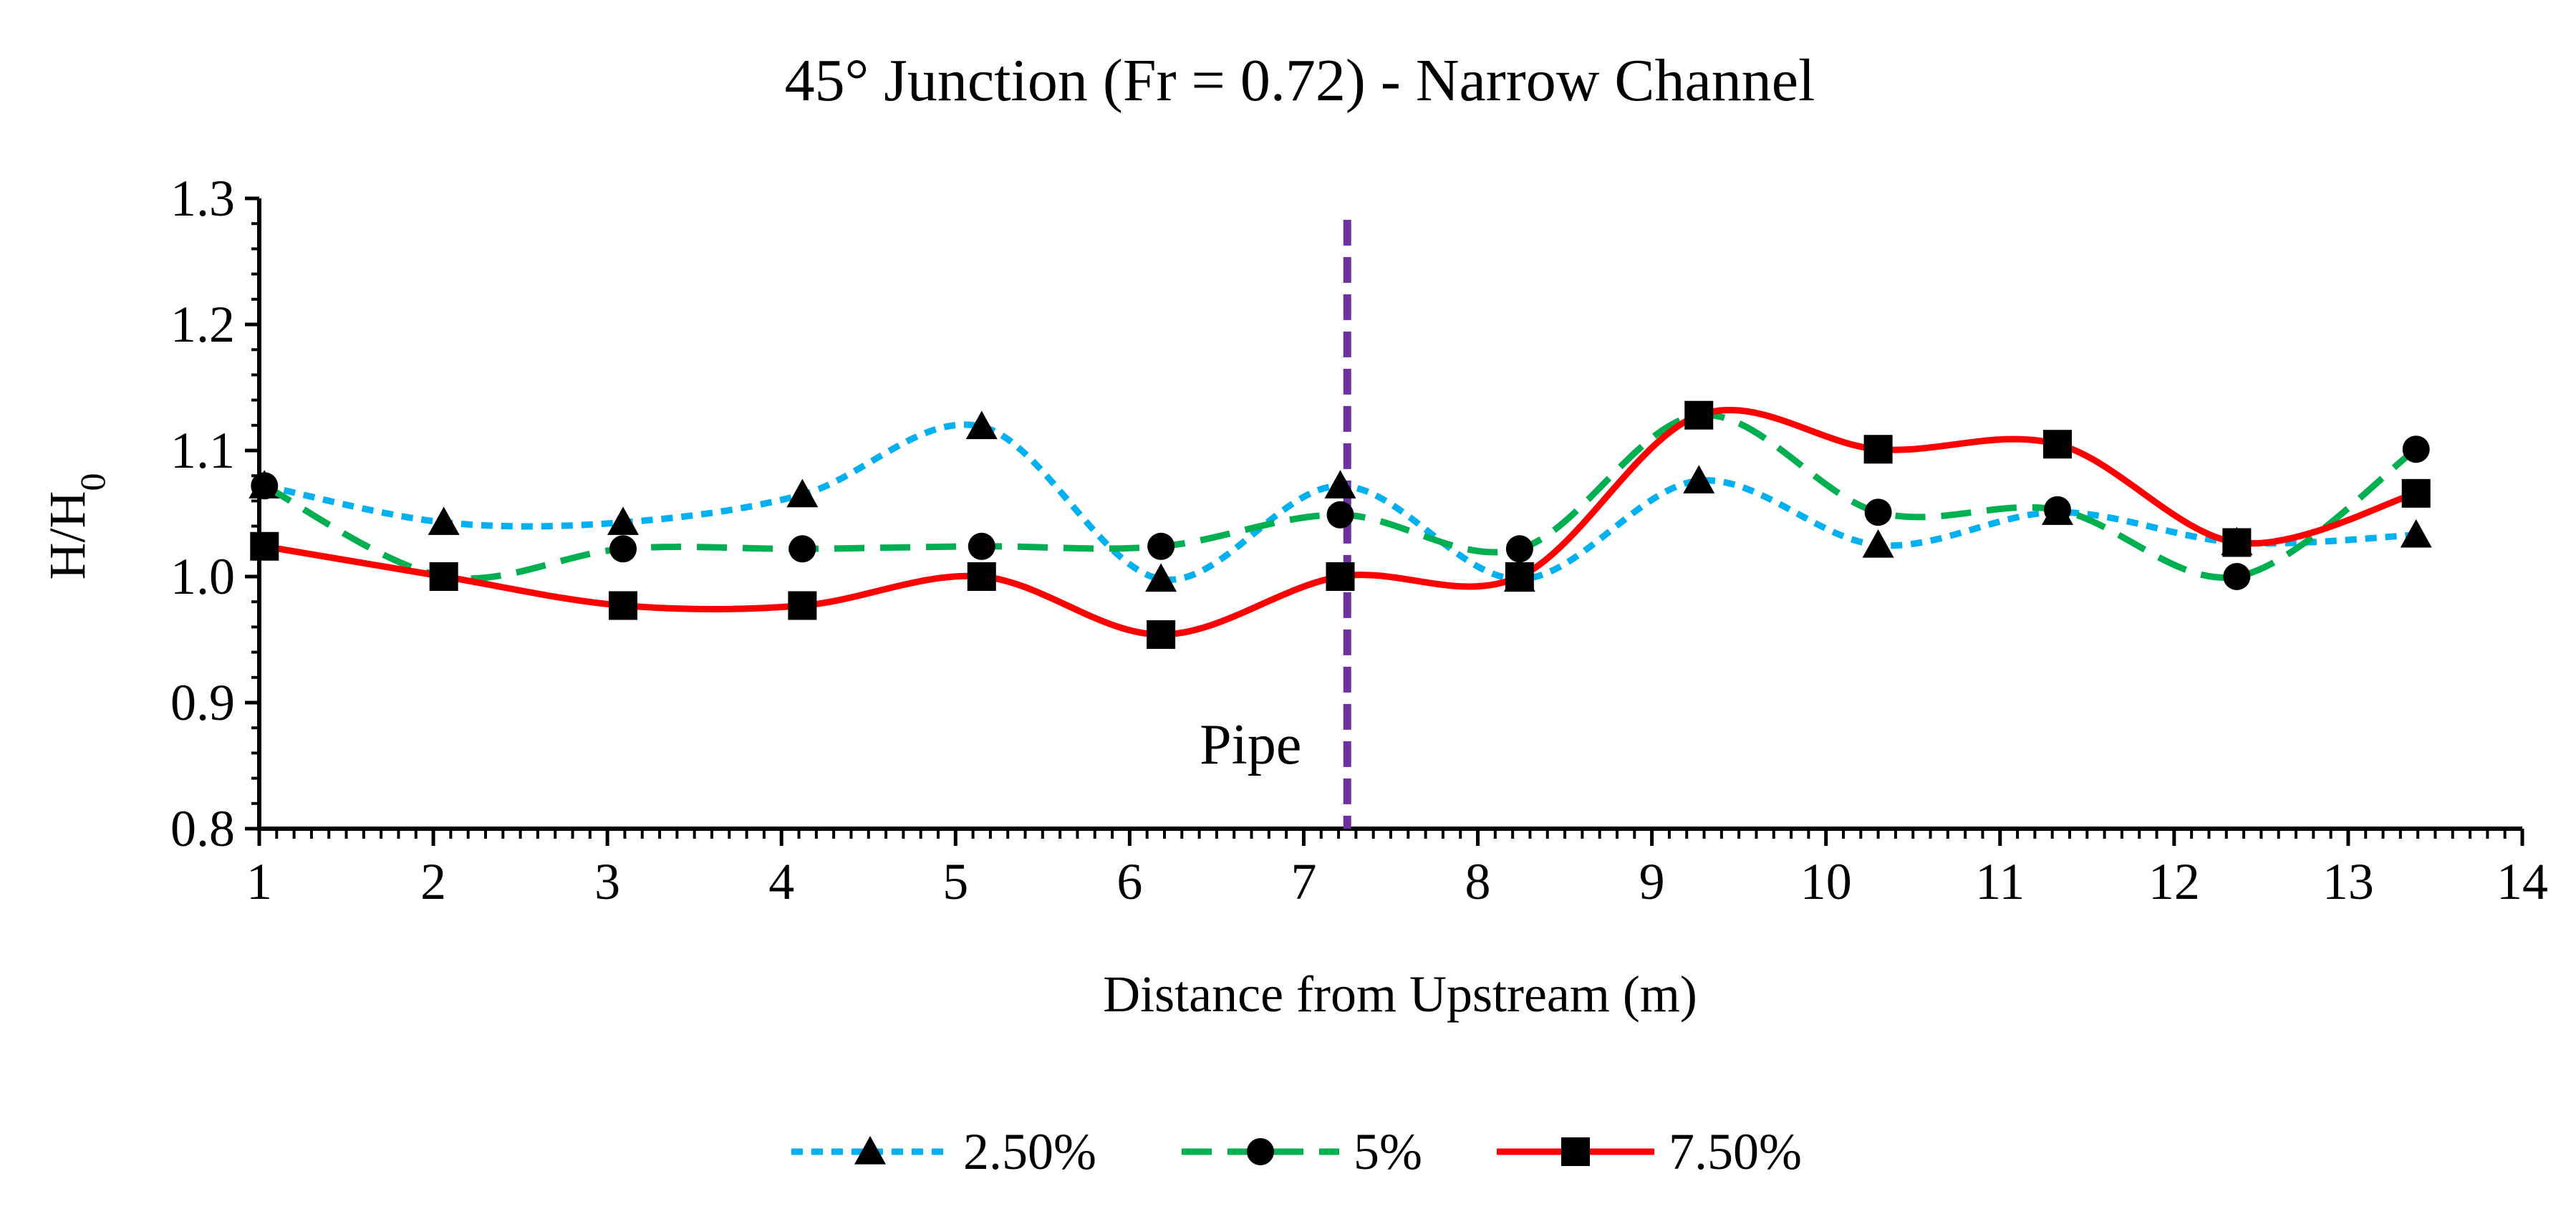  What do you see at coordinates (1397, 869) in the screenshot?
I see `x-axis-ticks: 1 2 3 4 5 6 7 8 9 10 11 12 13 14` at bounding box center [1397, 869].